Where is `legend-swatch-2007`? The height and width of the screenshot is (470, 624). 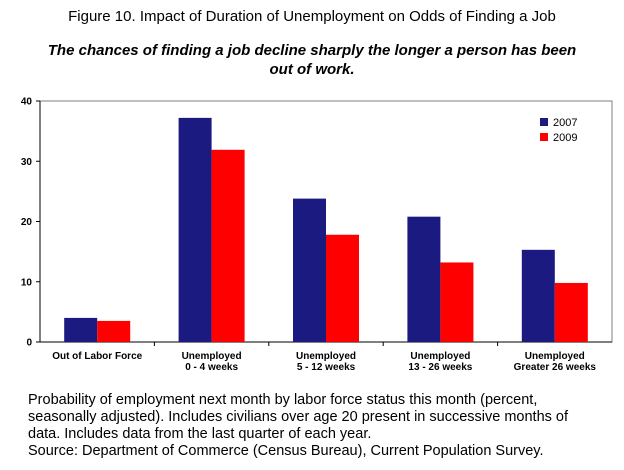
legend-swatch-2007 is located at coordinates (544, 122).